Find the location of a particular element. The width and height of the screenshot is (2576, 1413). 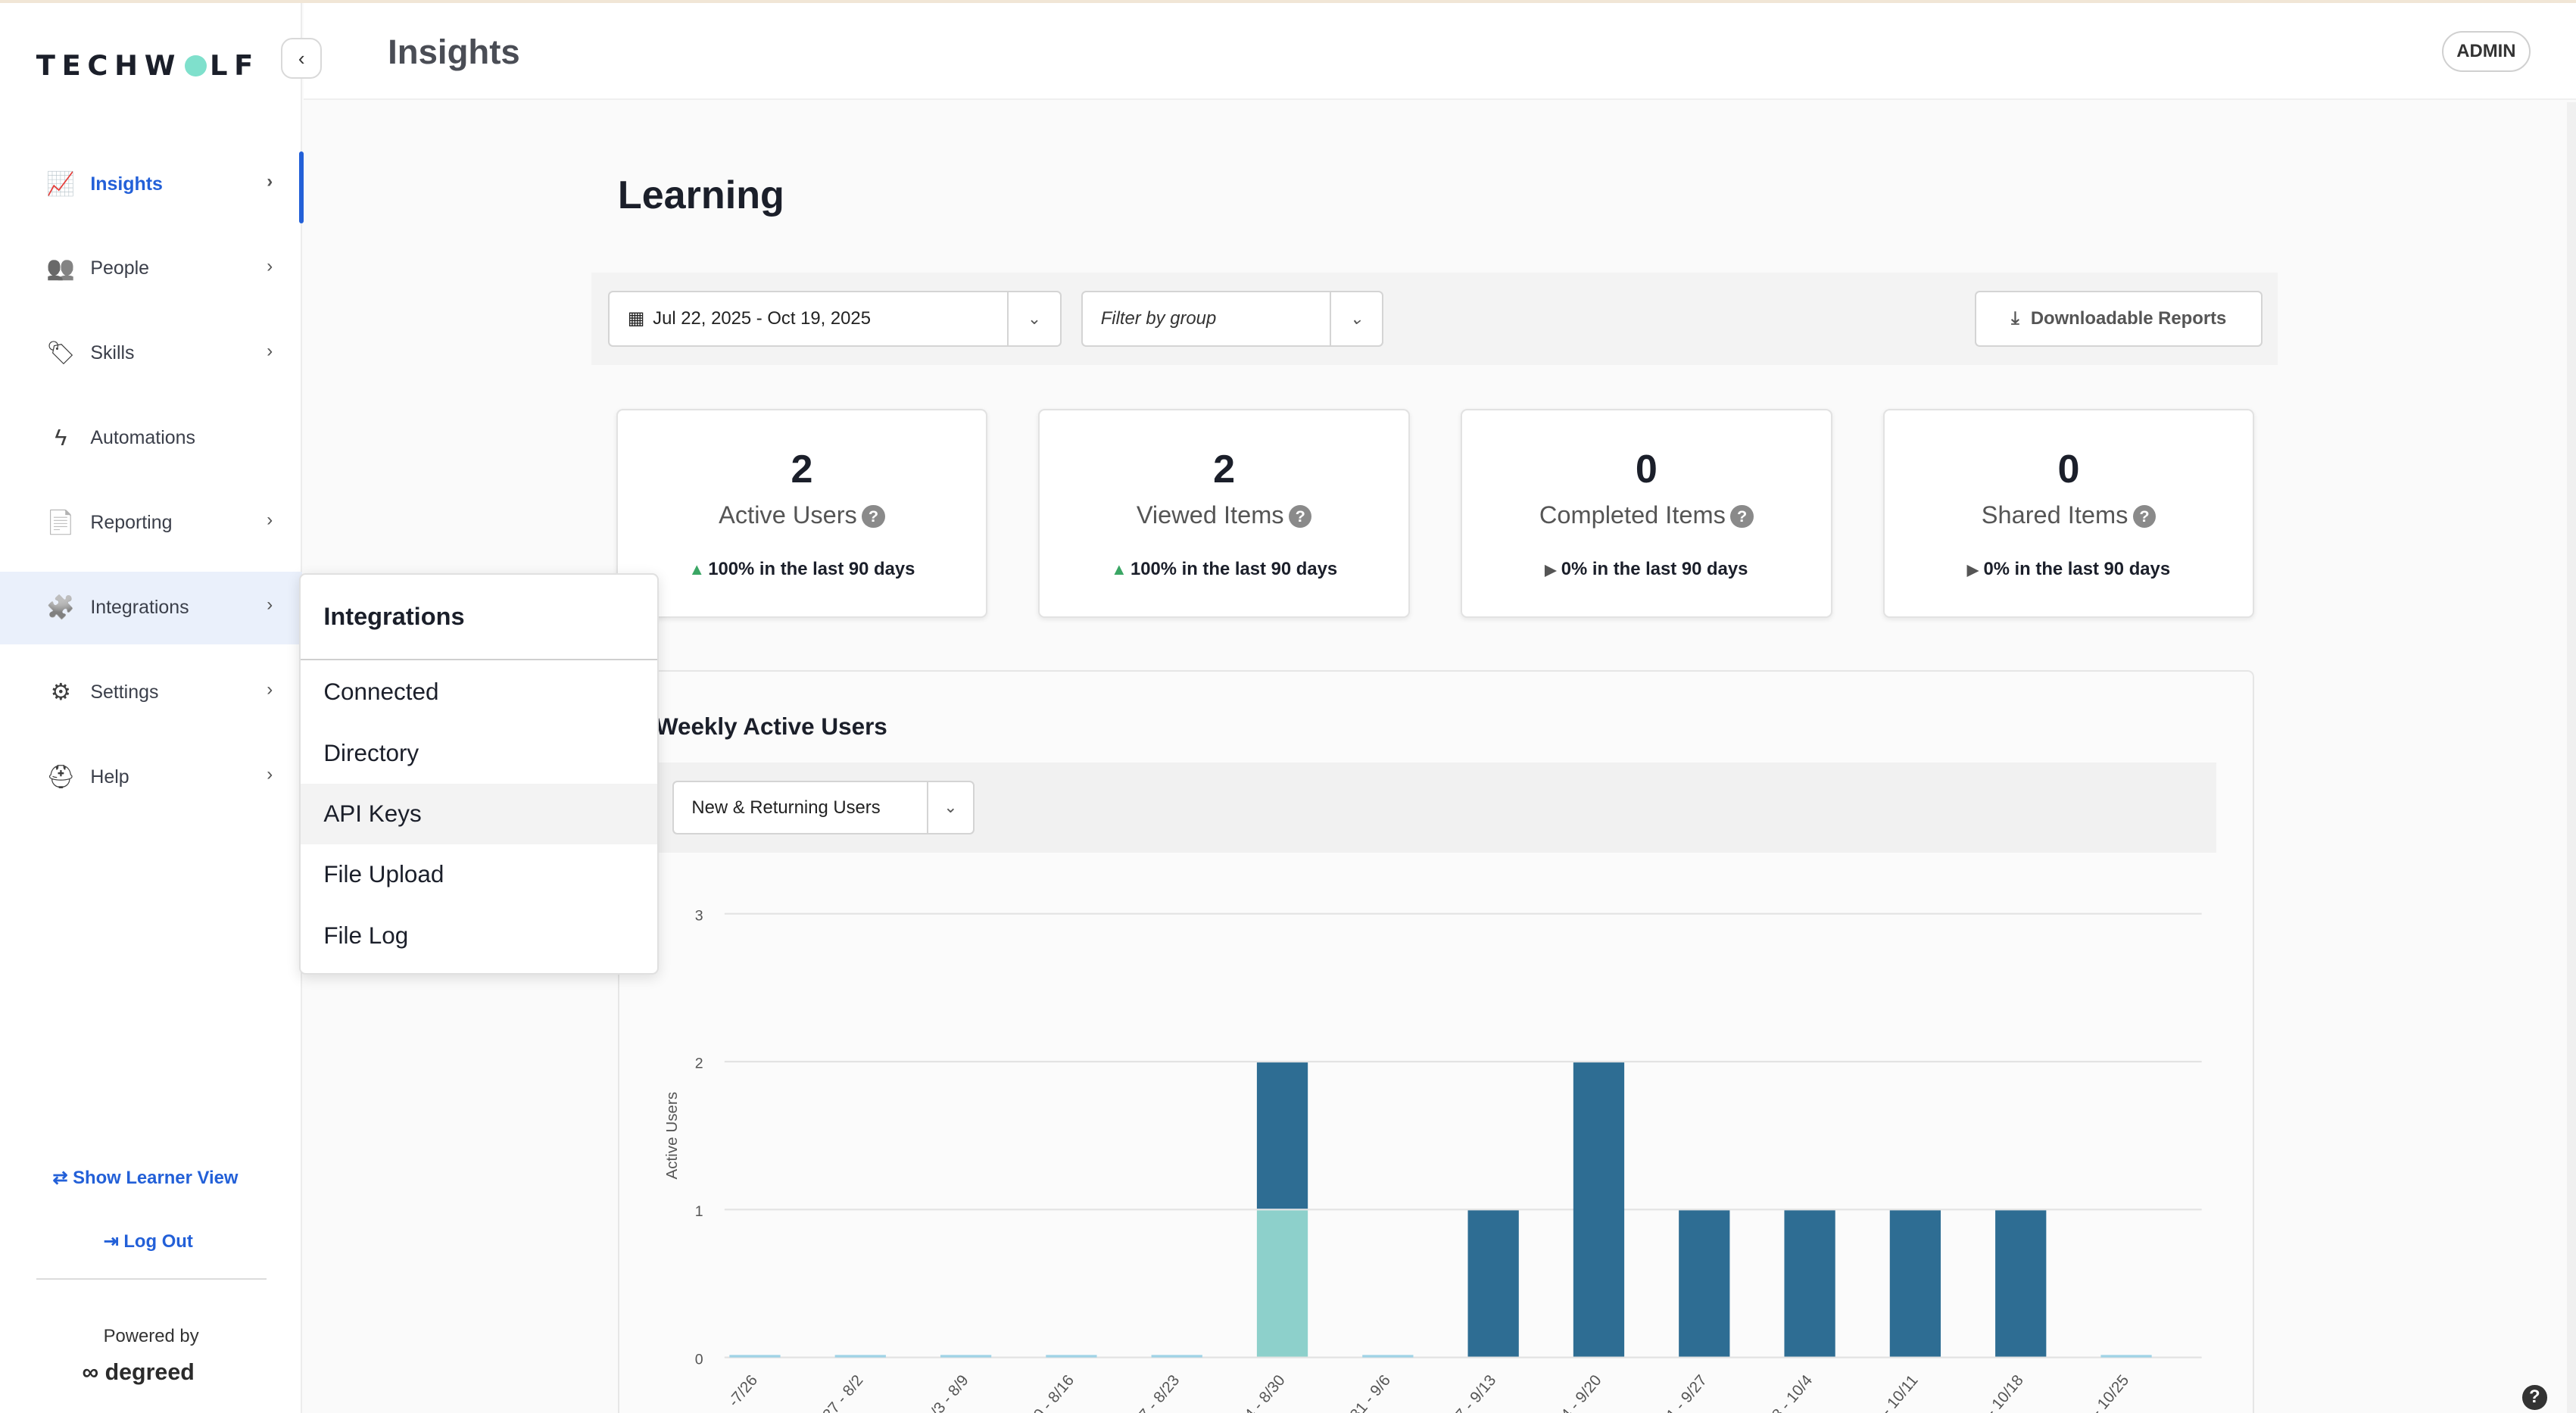

y-axis-label: Active Users is located at coordinates (672, 1136).